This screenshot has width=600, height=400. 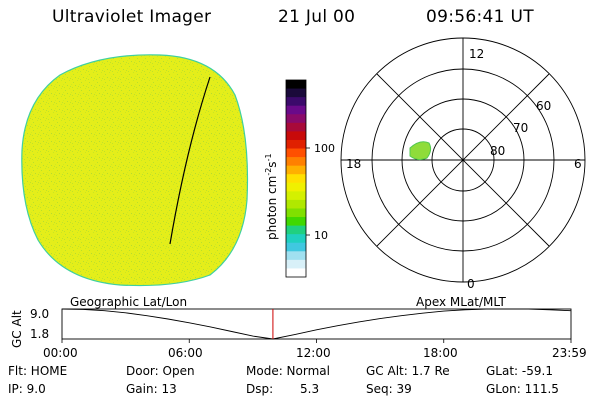 I want to click on colorbar-label: photon cm-2s-1, so click(x=271, y=196).